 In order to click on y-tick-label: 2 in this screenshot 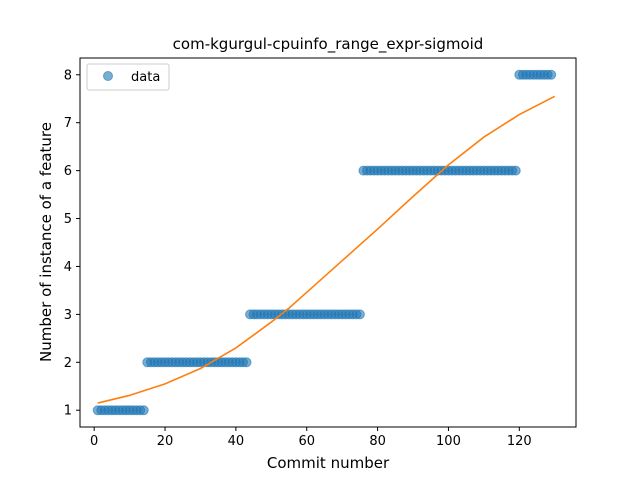, I will do `click(68, 363)`.